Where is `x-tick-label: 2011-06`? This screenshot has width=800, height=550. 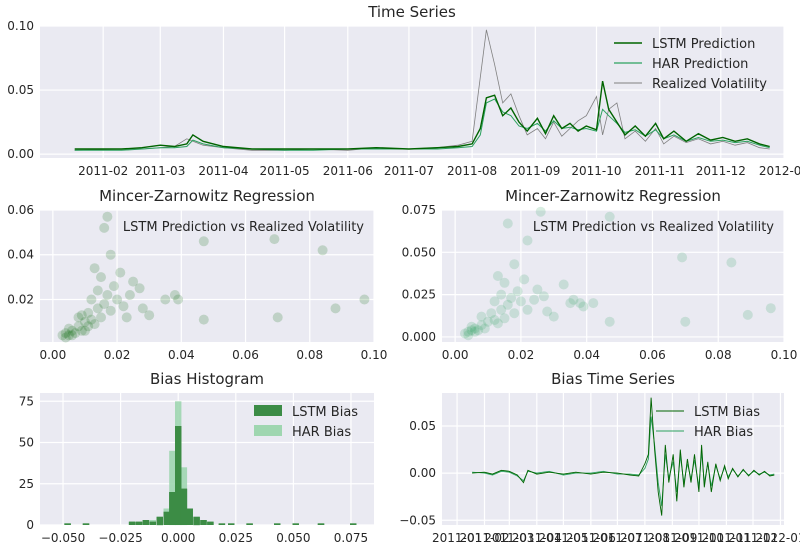 x-tick-label: 2011-06 is located at coordinates (348, 171).